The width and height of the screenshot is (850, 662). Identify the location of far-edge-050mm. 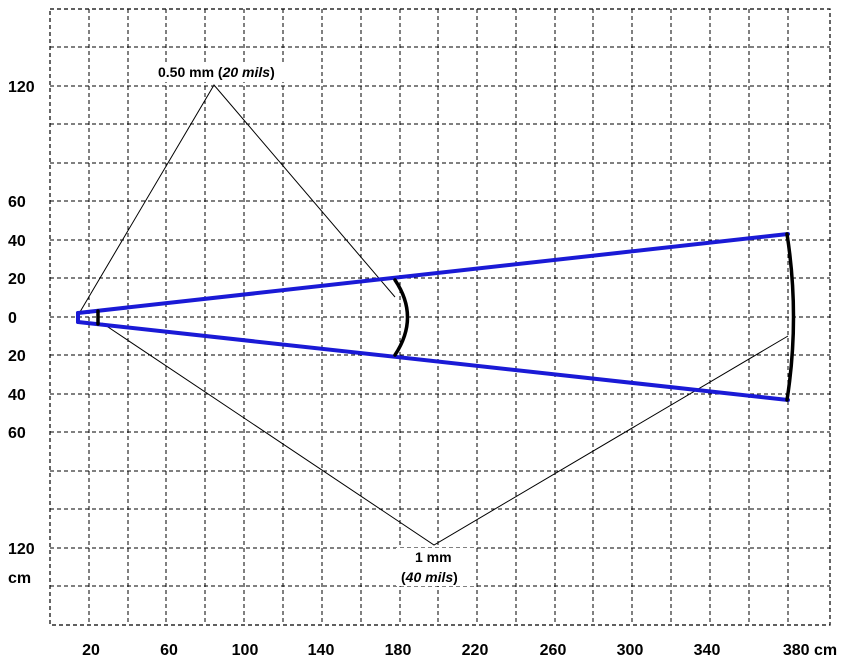
(401, 317).